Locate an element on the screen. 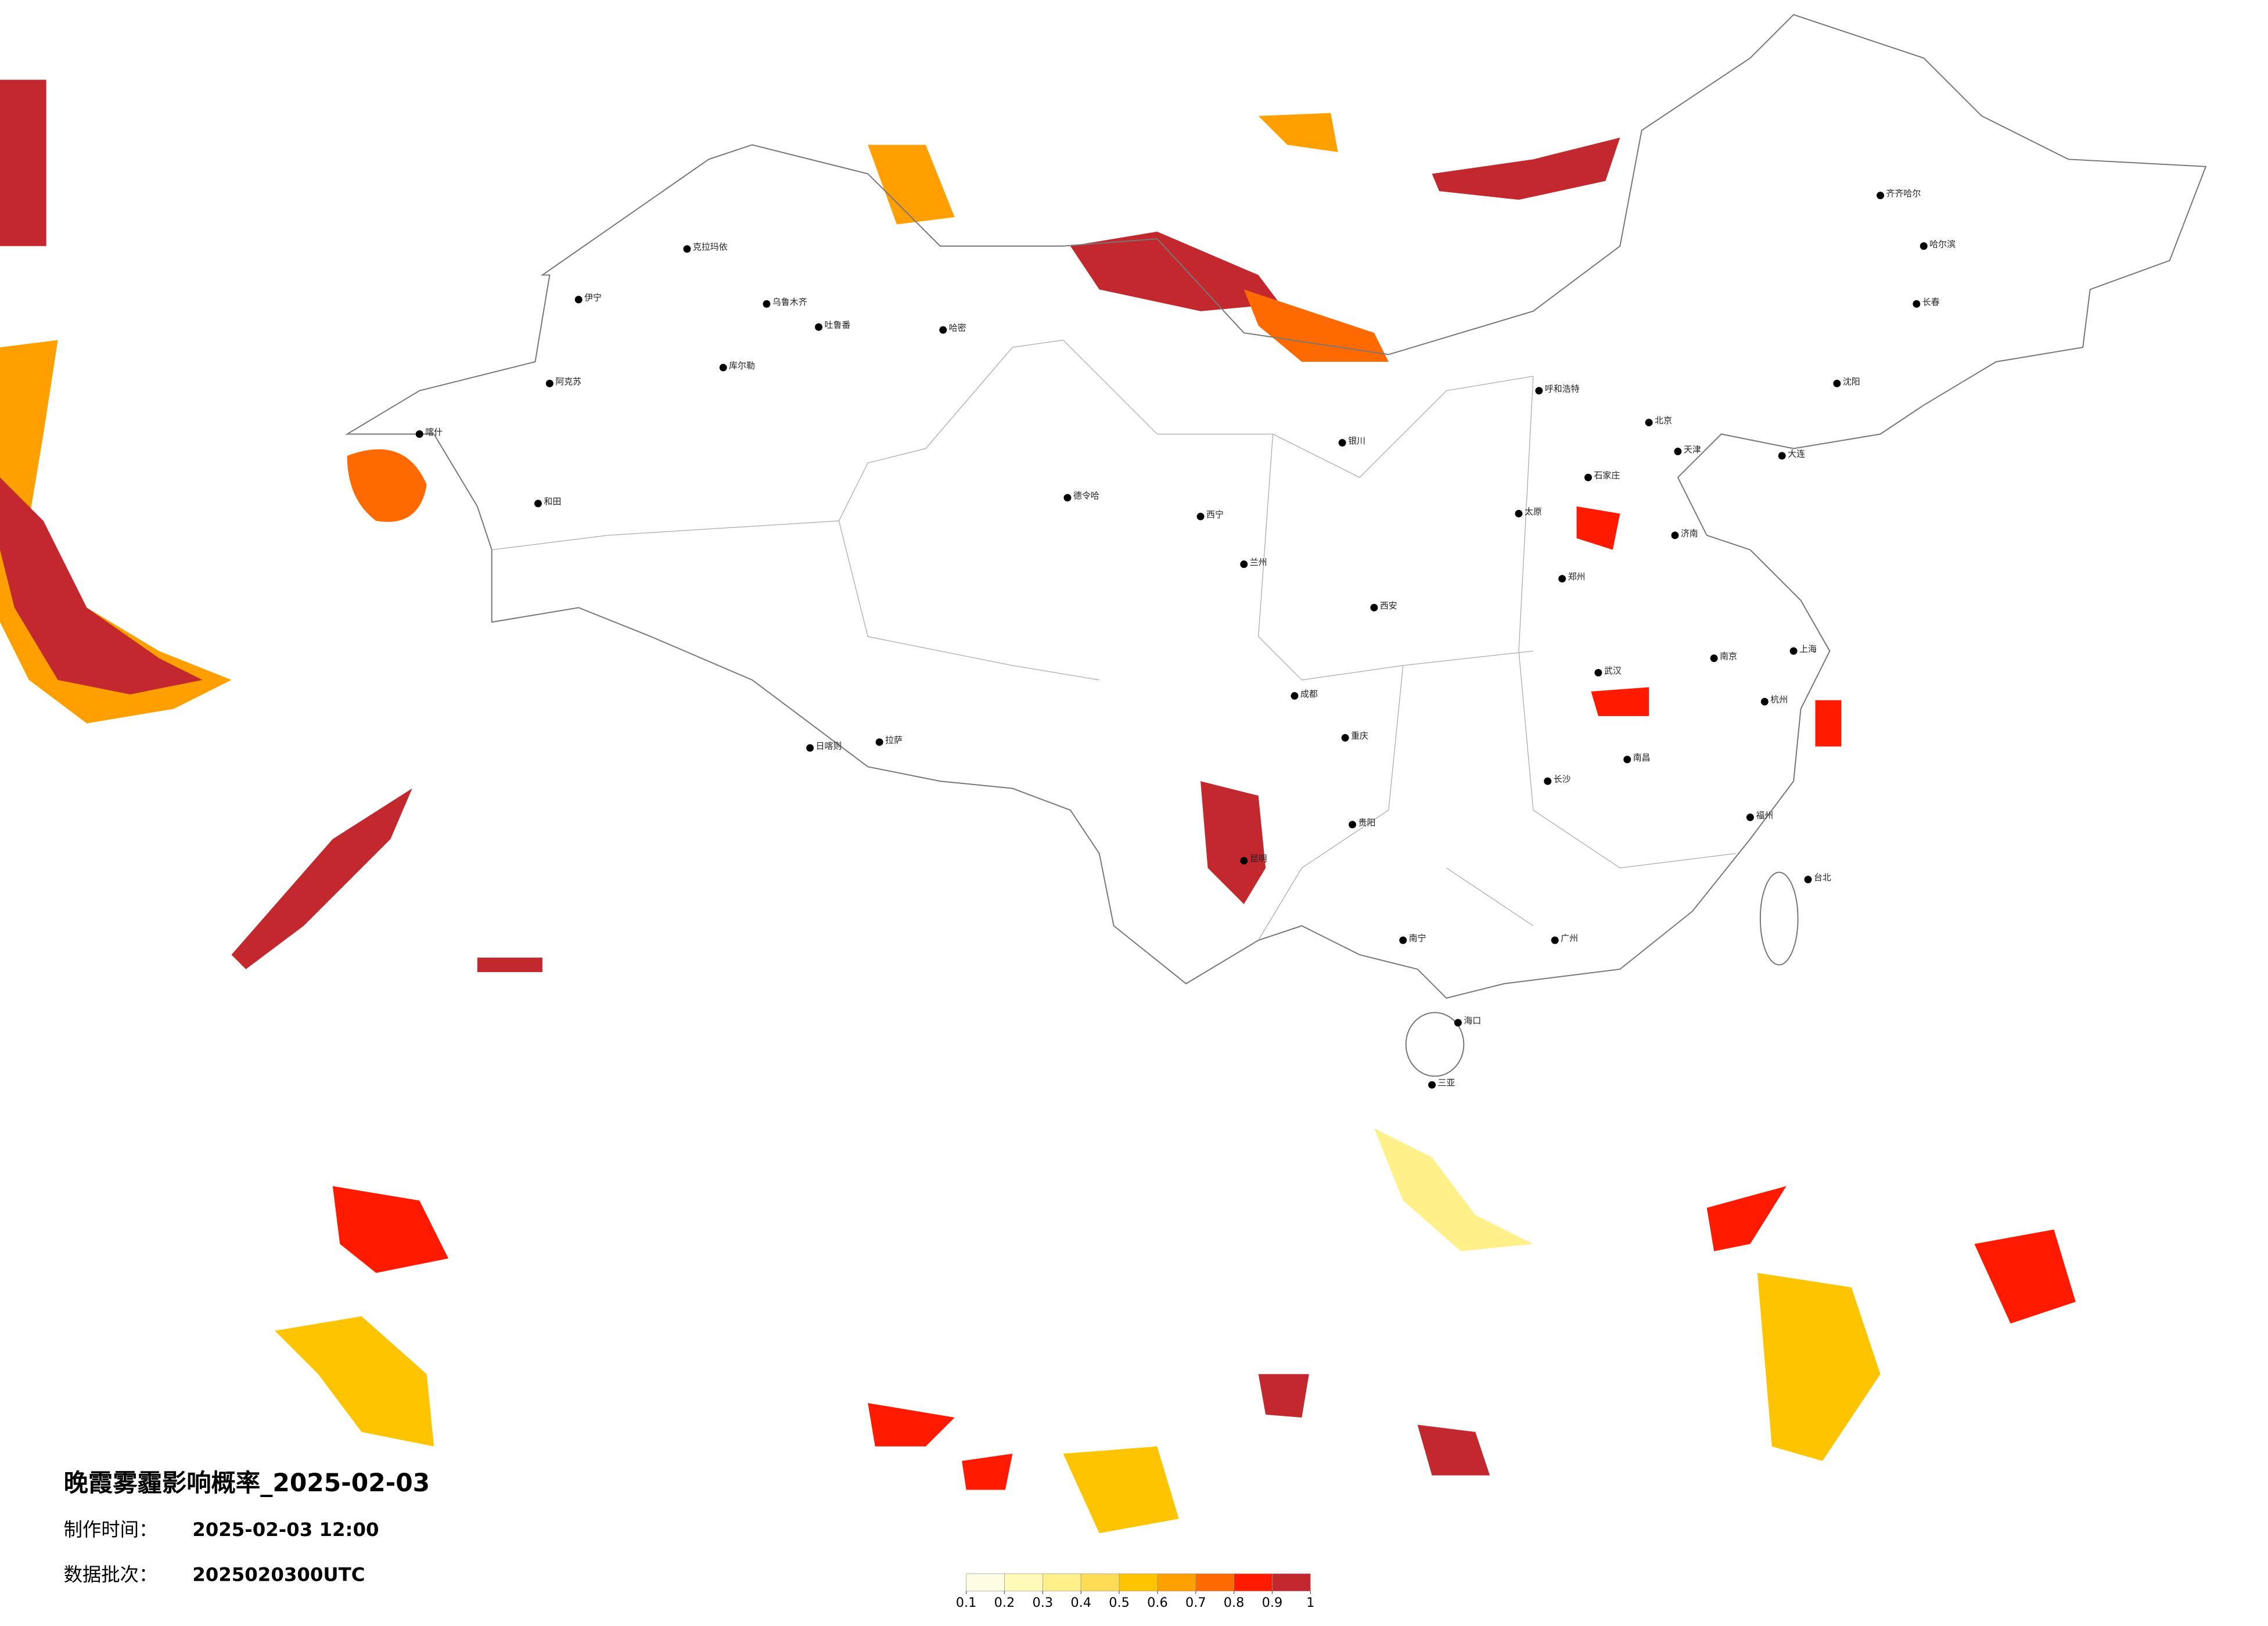 This screenshot has width=2268, height=1626. city-label: 杭州 is located at coordinates (1779, 700).